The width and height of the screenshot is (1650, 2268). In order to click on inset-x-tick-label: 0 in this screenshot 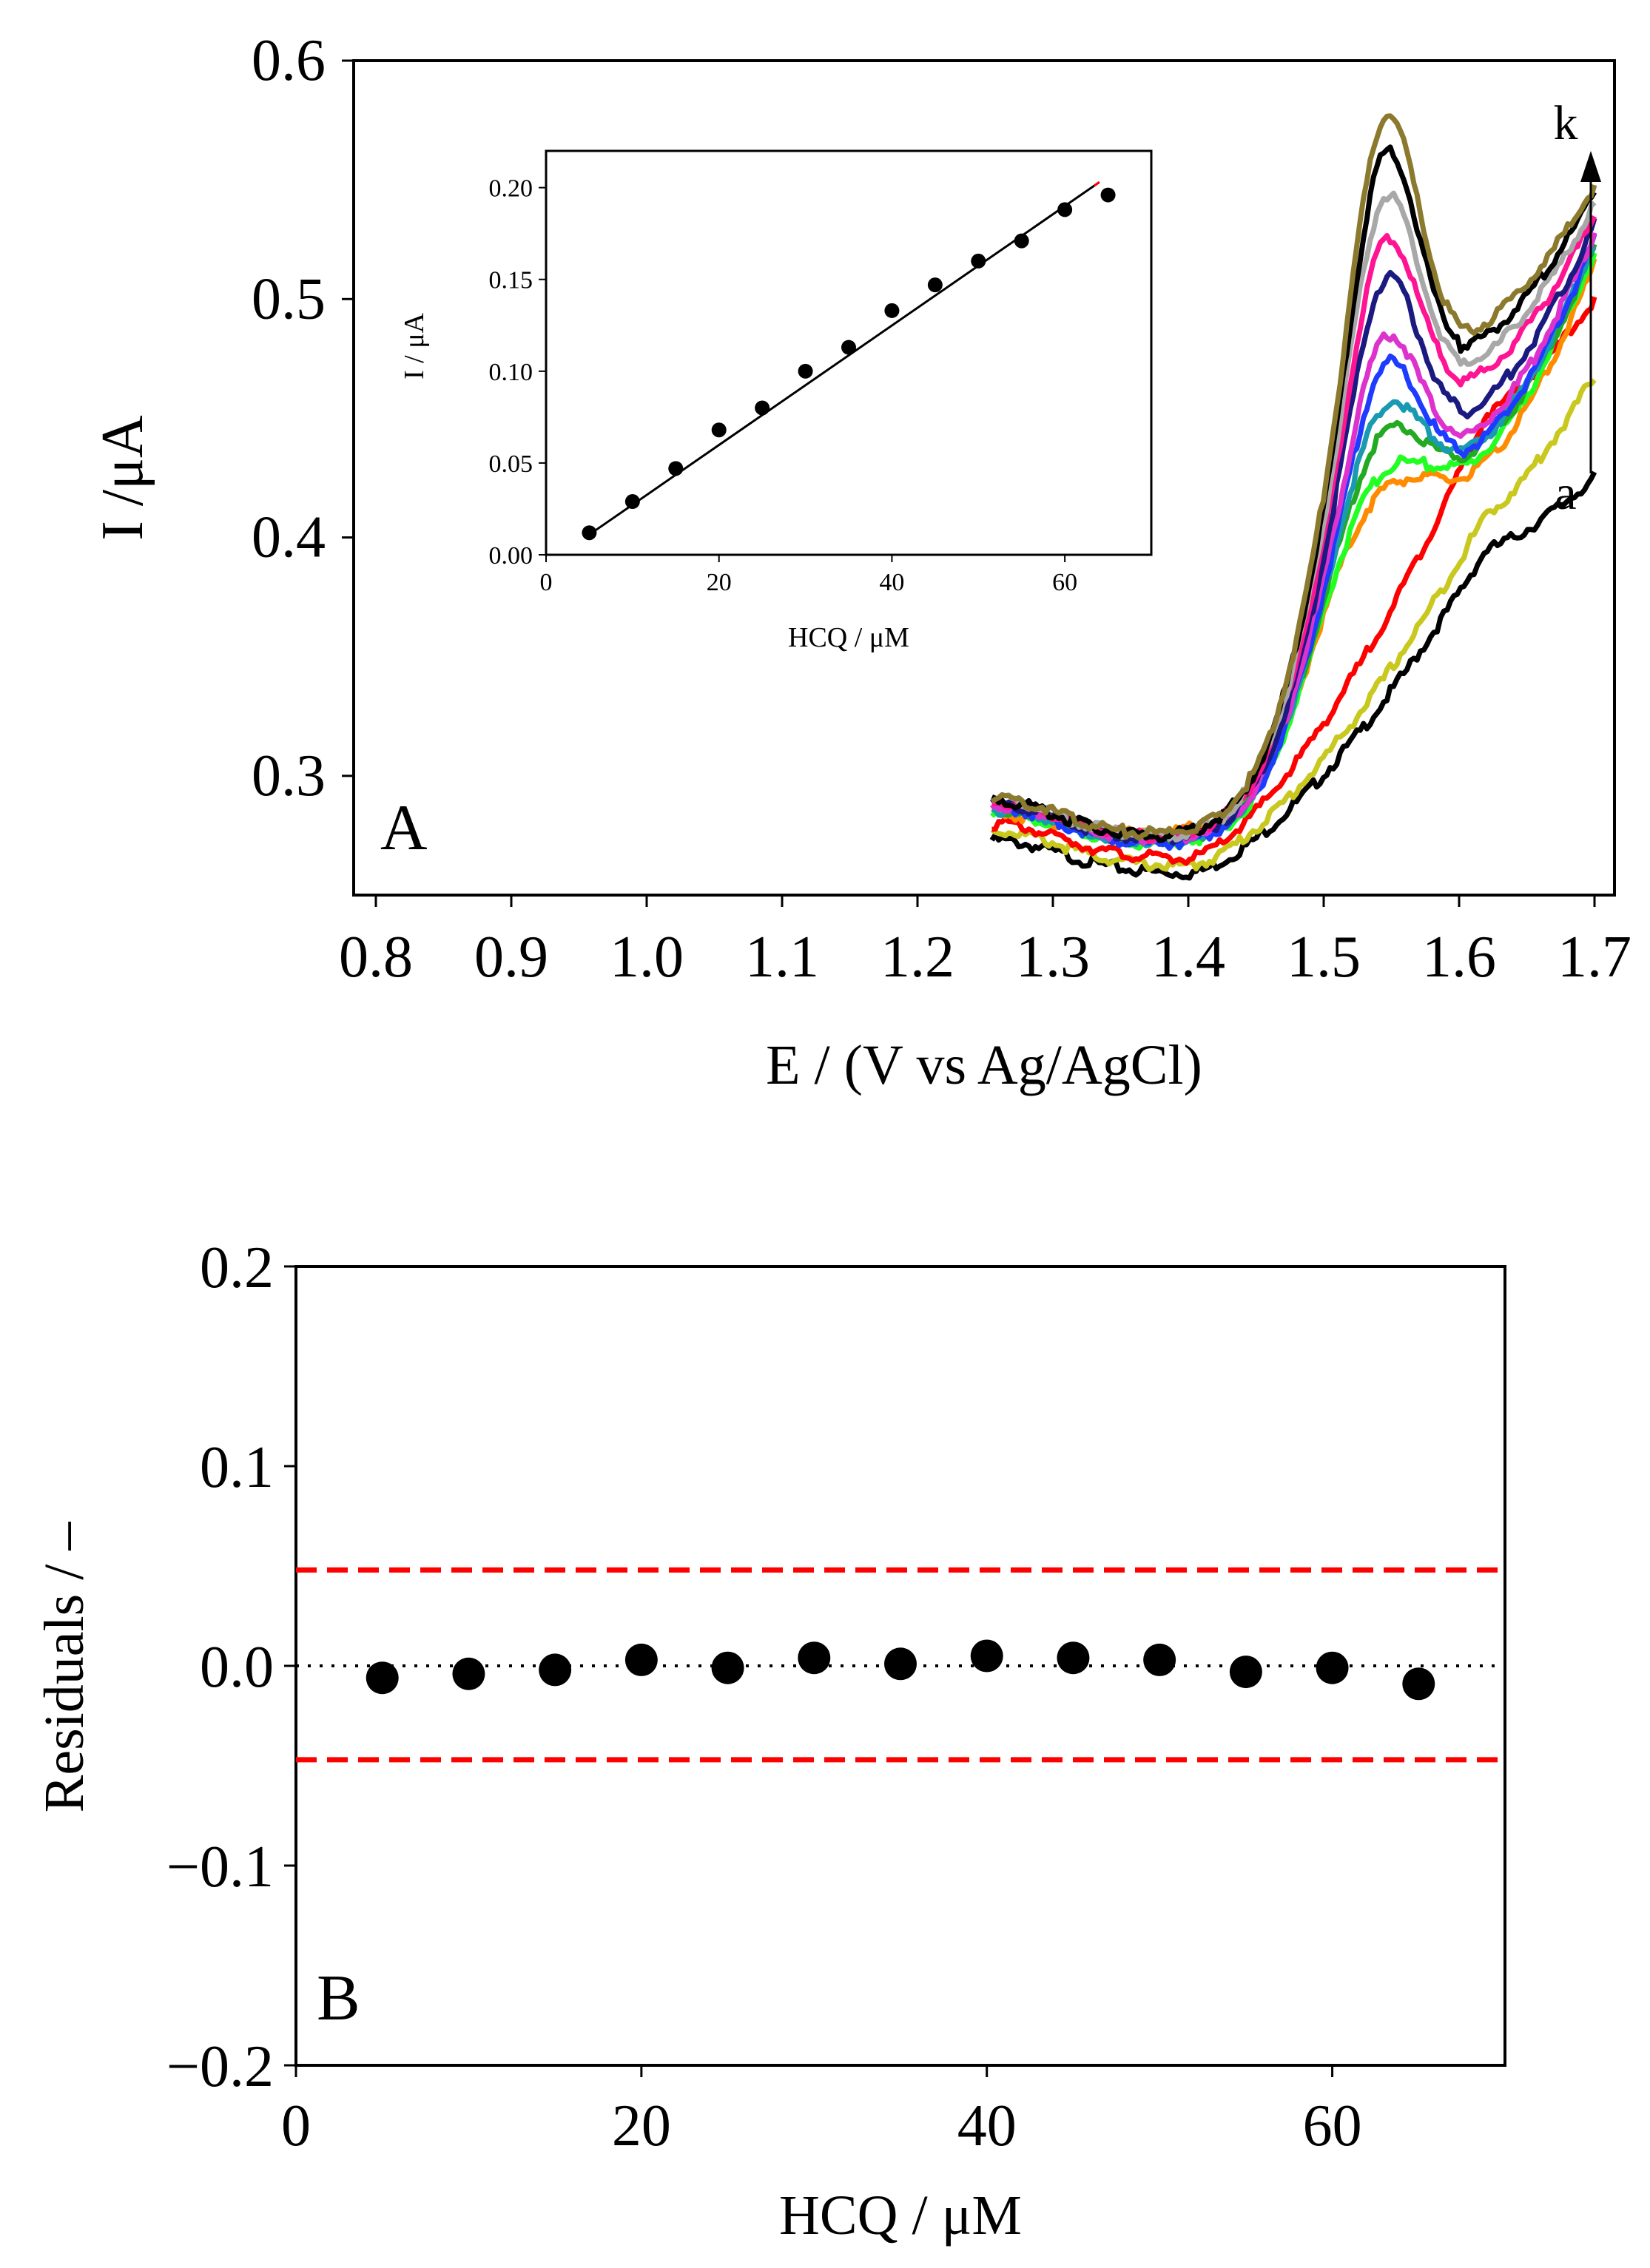, I will do `click(546, 582)`.